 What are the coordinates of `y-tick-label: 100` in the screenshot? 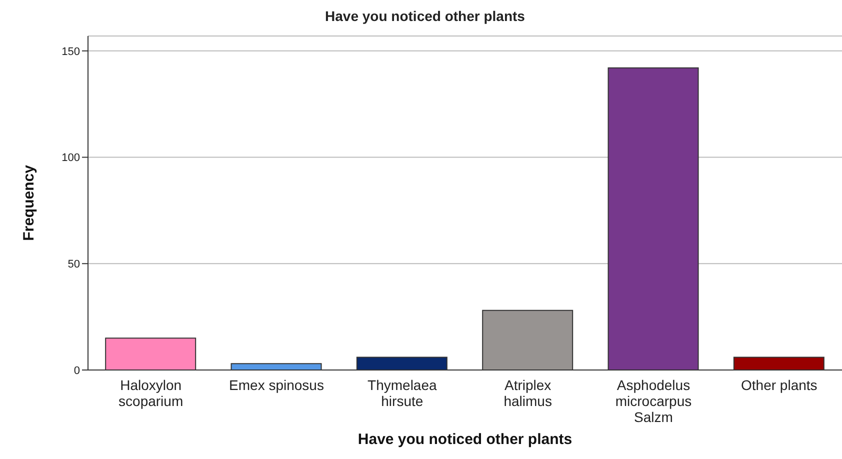 It's located at (71, 158).